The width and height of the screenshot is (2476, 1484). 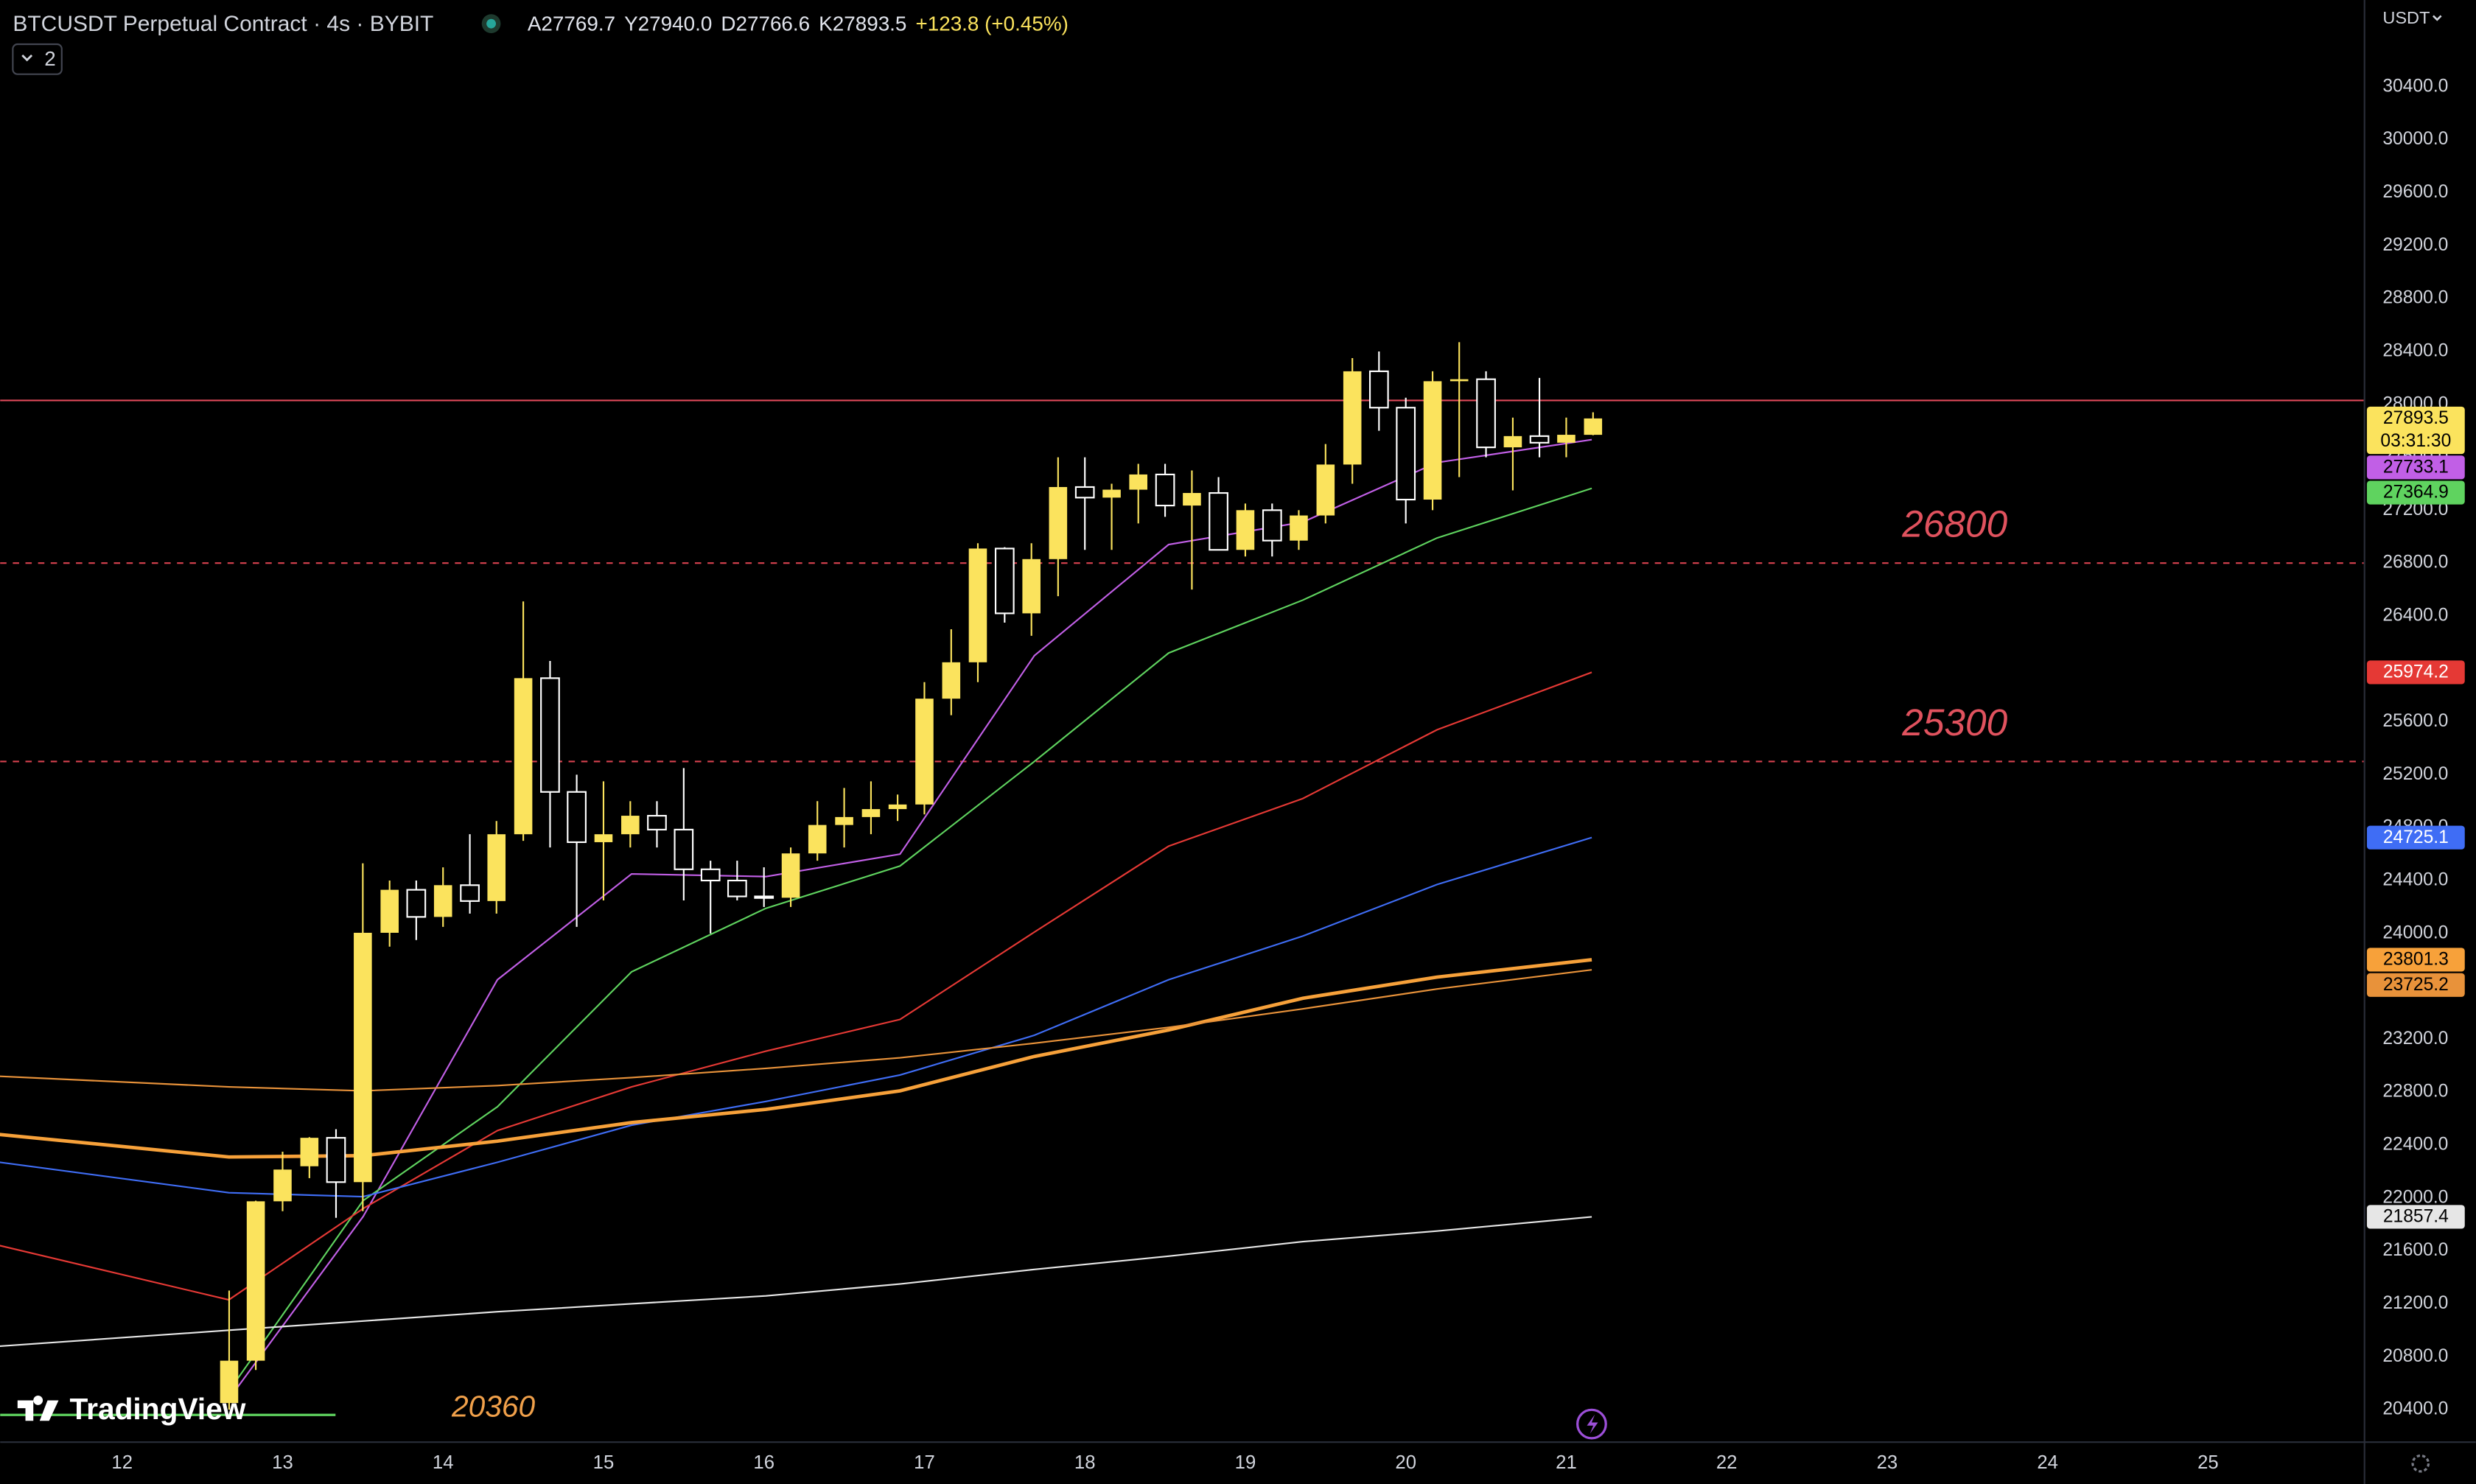 What do you see at coordinates (2415, 1092) in the screenshot?
I see `y-tick-label: 22800.0` at bounding box center [2415, 1092].